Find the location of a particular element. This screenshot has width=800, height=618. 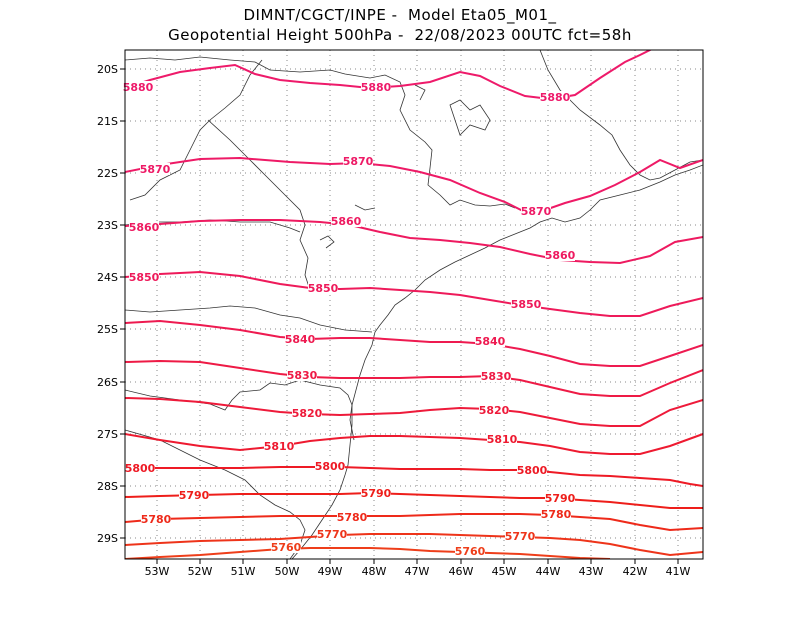

lat-label: 25S is located at coordinates (107, 329).